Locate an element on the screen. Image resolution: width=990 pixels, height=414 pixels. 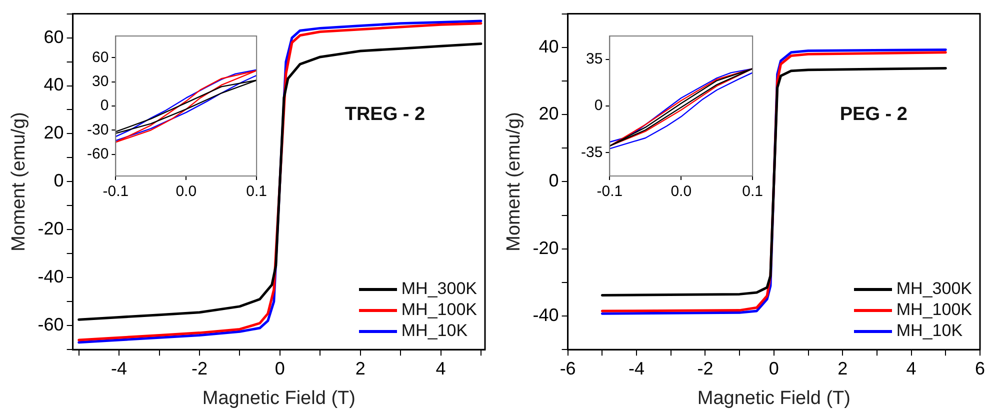
x-tick-label: 6 is located at coordinates (980, 368).